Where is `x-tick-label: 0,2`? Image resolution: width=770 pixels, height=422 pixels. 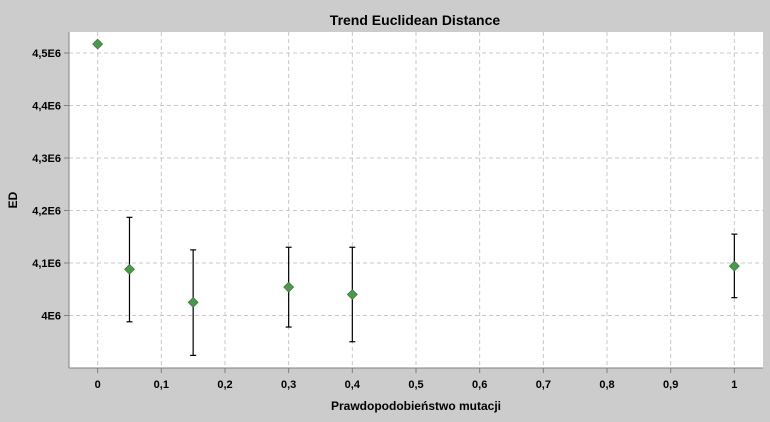
x-tick-label: 0,2 is located at coordinates (224, 385).